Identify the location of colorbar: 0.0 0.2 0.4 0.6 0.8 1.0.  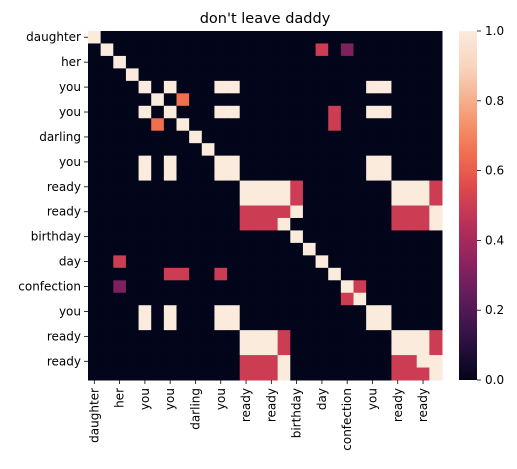
(481, 205).